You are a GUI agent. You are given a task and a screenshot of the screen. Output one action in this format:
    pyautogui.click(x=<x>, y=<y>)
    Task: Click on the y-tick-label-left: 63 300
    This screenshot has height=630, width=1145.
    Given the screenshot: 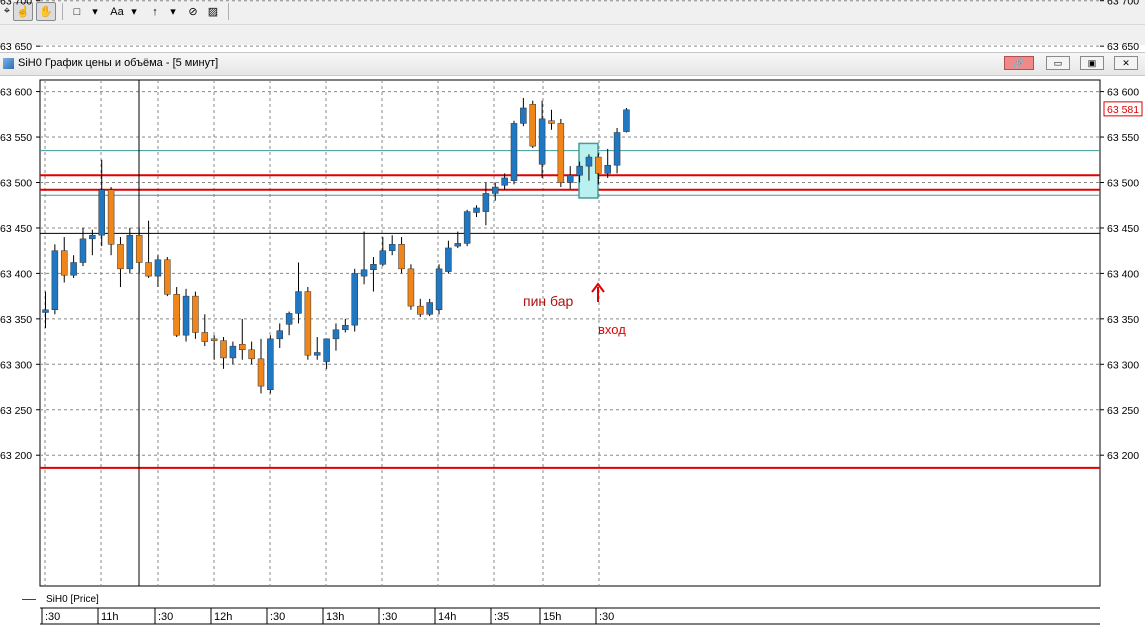 What is the action you would take?
    pyautogui.click(x=16, y=365)
    